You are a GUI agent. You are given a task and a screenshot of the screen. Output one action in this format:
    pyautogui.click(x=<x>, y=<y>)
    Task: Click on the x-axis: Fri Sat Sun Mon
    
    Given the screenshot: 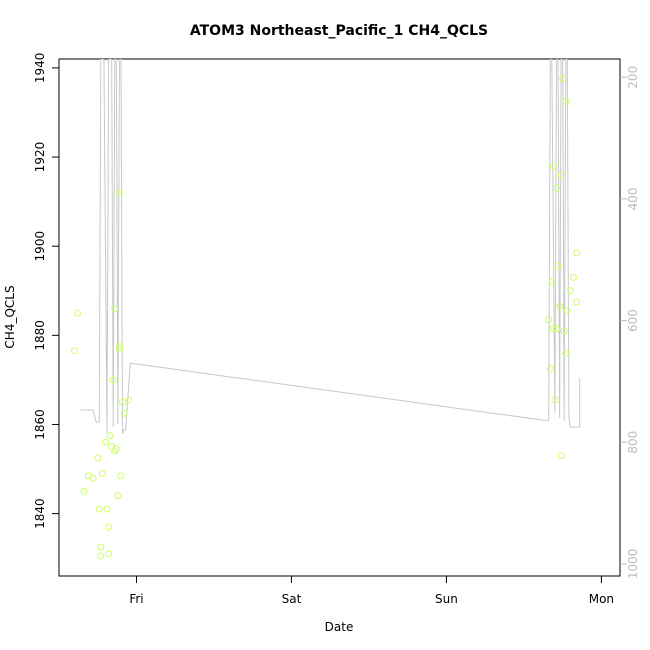 What is the action you would take?
    pyautogui.click(x=371, y=591)
    